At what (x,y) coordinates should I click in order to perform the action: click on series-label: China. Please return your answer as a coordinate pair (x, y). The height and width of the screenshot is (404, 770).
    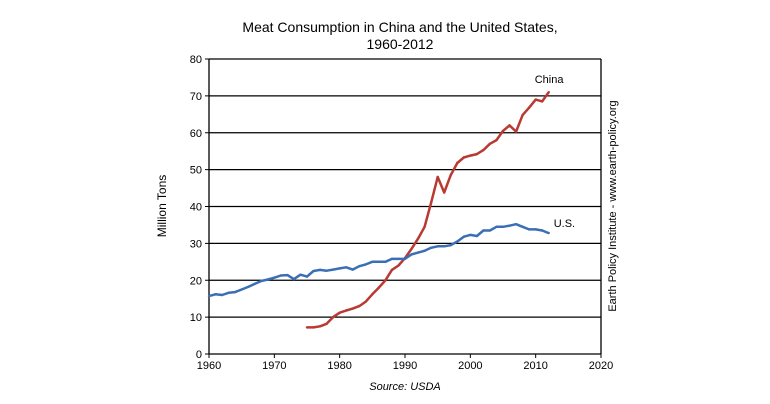
    Looking at the image, I should click on (550, 80).